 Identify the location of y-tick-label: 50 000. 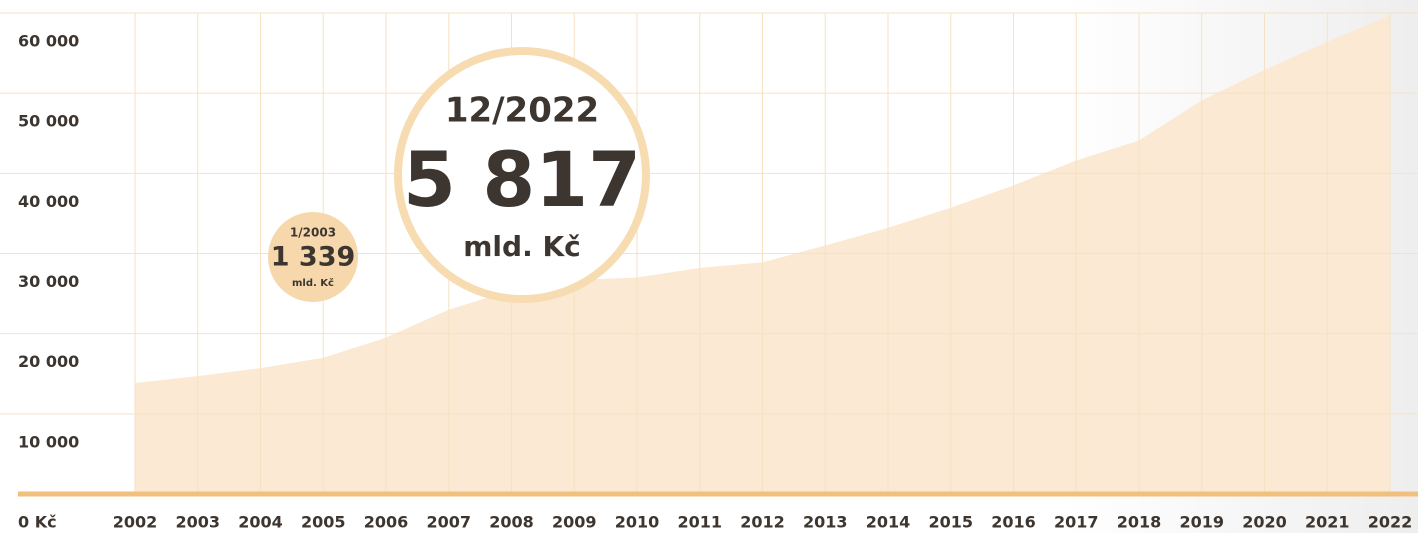
(48, 121).